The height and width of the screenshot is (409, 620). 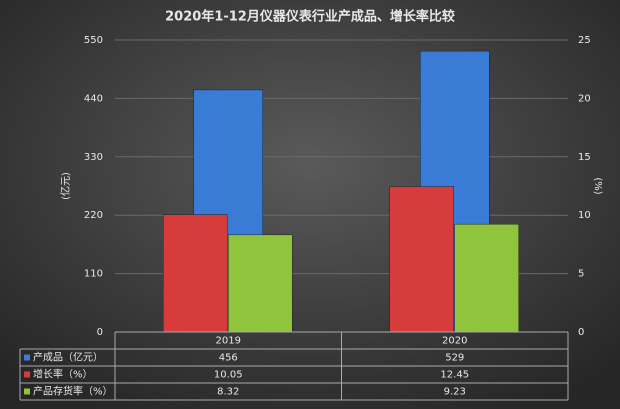 What do you see at coordinates (63, 374) in the screenshot?
I see `legend-label: 增长率（%）` at bounding box center [63, 374].